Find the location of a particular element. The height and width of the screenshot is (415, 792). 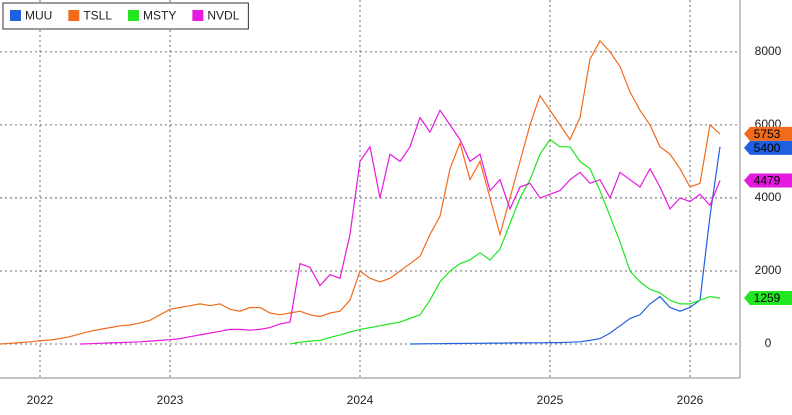

legend-label: TSLL is located at coordinates (97, 16).